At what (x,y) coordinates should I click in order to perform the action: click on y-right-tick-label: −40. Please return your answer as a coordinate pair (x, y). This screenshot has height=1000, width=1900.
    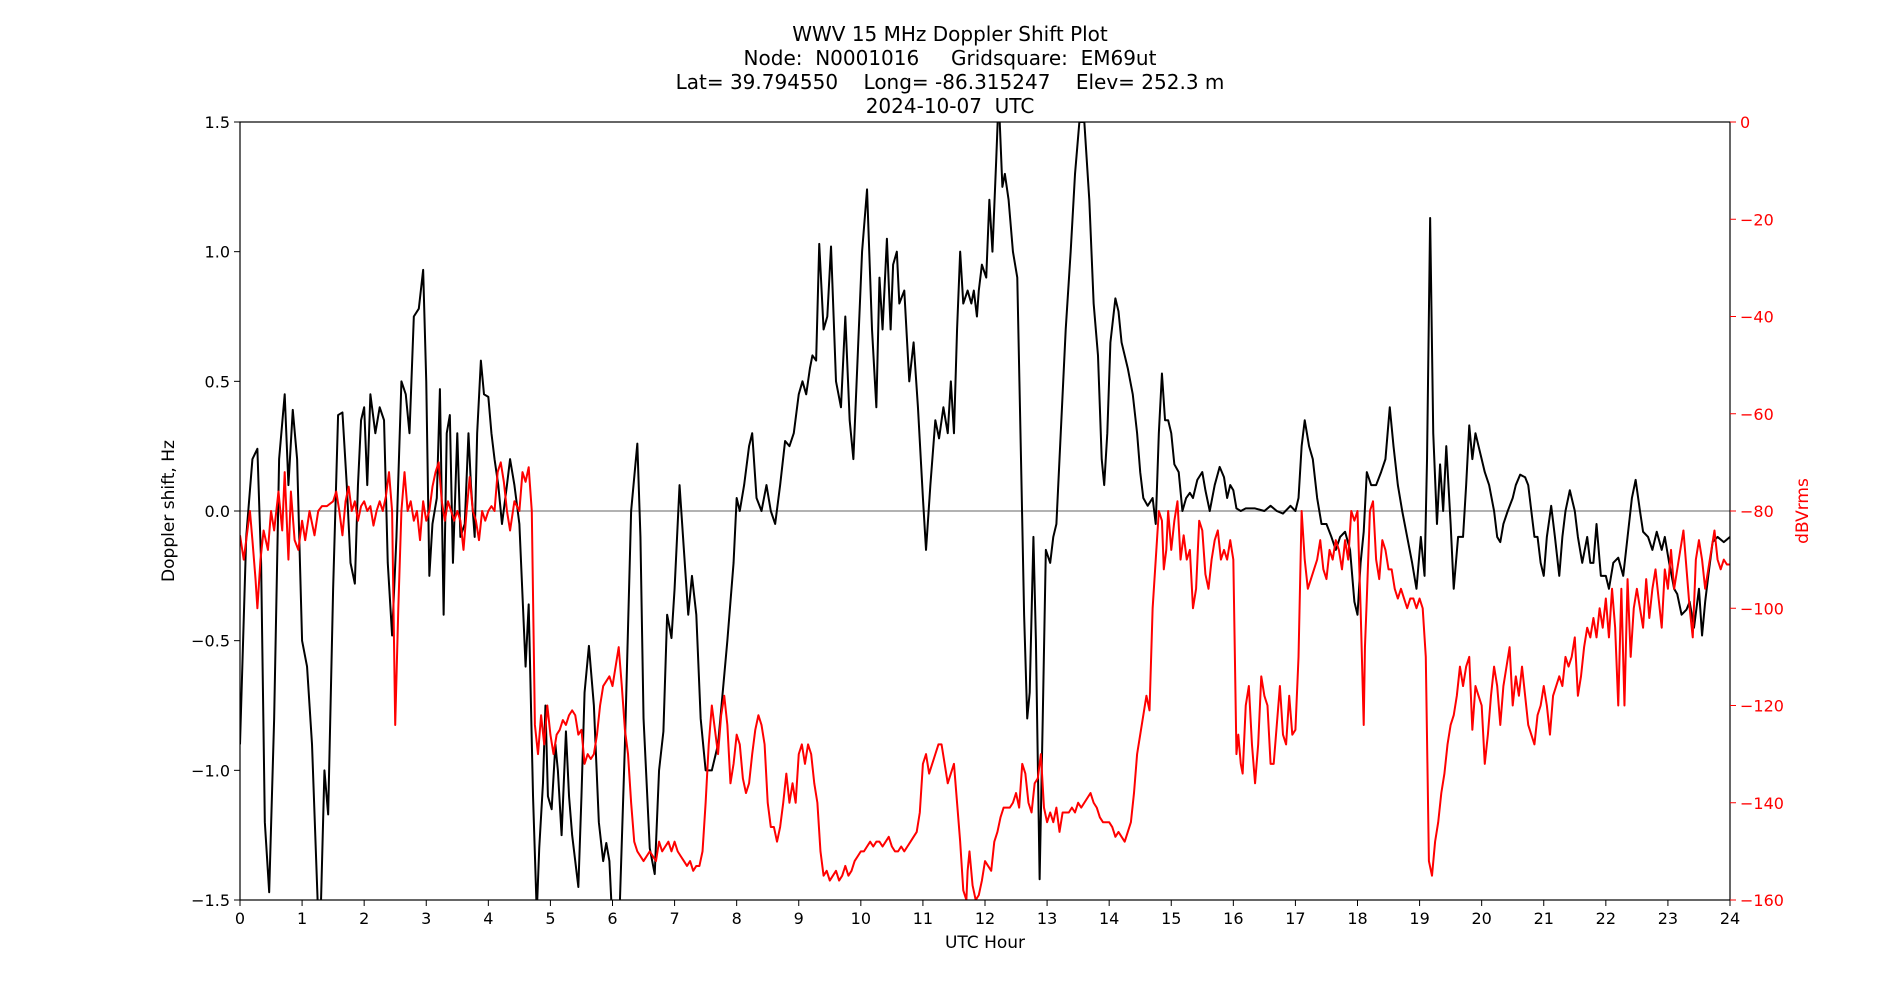
    Looking at the image, I should click on (1757, 317).